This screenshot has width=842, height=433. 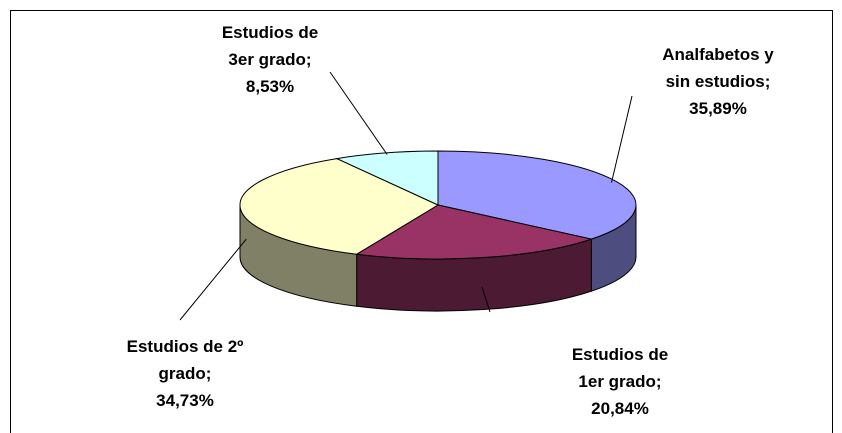 What do you see at coordinates (620, 408) in the screenshot?
I see `value-label: 20,84%` at bounding box center [620, 408].